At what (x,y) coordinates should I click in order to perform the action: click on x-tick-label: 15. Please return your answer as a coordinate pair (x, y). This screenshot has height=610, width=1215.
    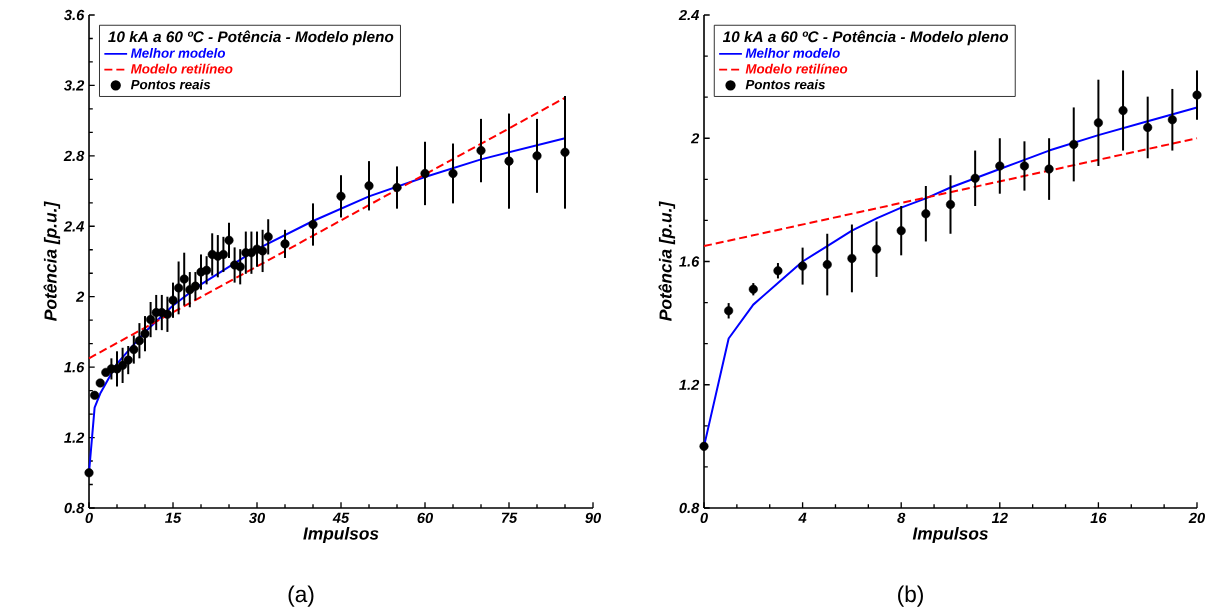
    Looking at the image, I should click on (173, 517).